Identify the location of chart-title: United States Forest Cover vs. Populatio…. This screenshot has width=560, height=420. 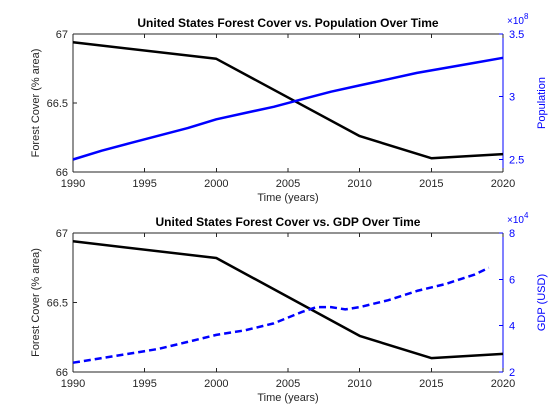
(288, 23).